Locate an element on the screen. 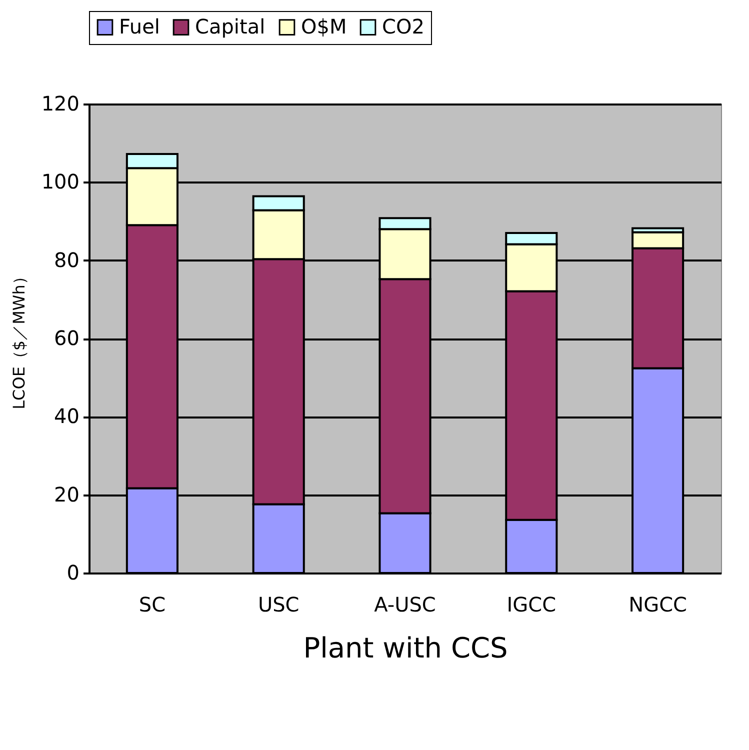 The image size is (749, 750). y-tick-label: 100 is located at coordinates (60, 182).